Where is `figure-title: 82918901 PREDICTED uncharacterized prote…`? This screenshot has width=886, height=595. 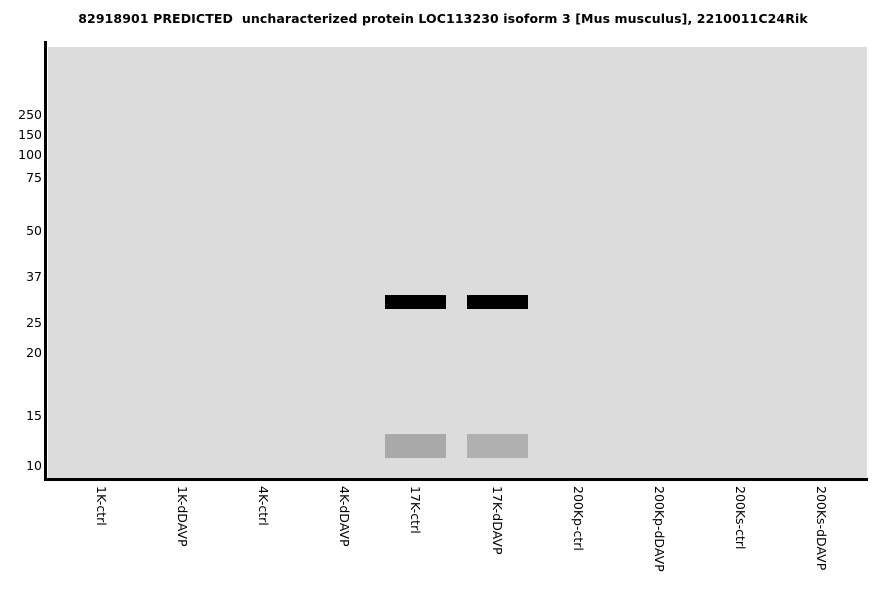 figure-title: 82918901 PREDICTED uncharacterized prote… is located at coordinates (443, 18).